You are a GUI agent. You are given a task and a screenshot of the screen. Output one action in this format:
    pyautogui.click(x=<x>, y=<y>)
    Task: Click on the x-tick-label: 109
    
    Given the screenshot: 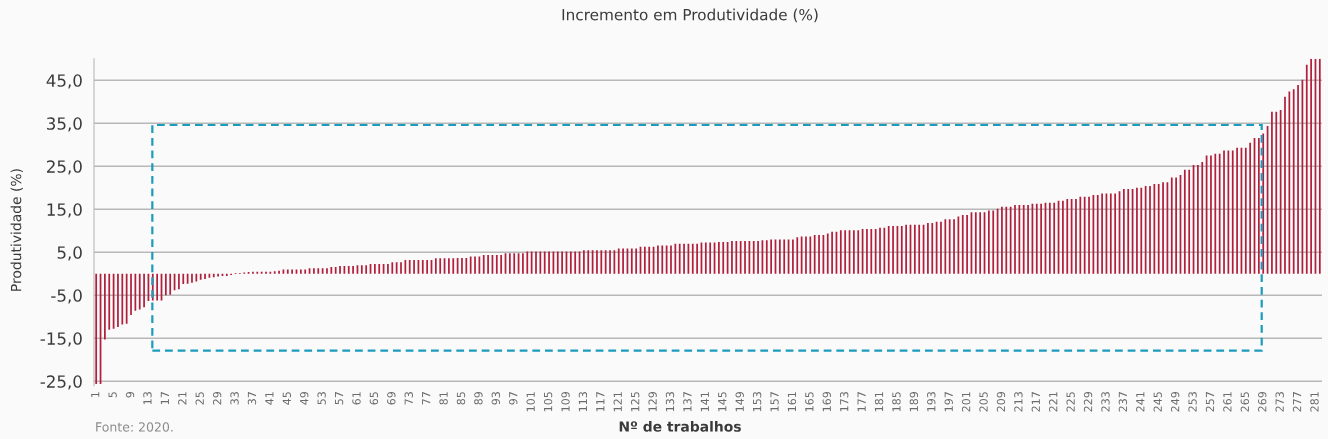 What is the action you would take?
    pyautogui.click(x=565, y=401)
    